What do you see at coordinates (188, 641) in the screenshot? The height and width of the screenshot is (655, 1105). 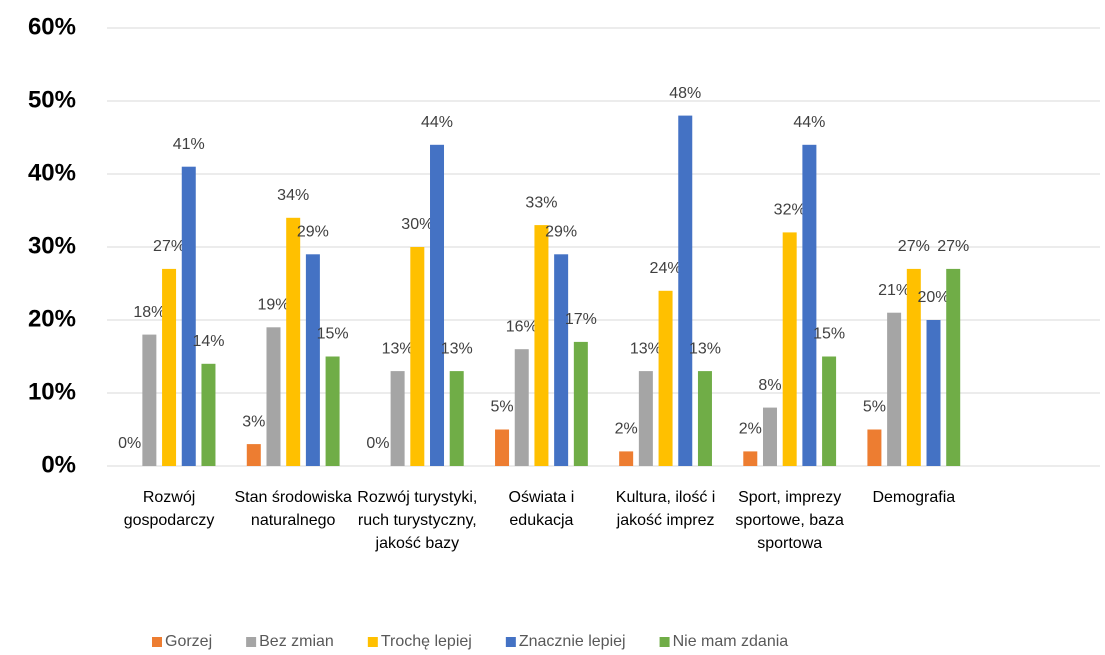 I see `legend-label: Gorzej` at bounding box center [188, 641].